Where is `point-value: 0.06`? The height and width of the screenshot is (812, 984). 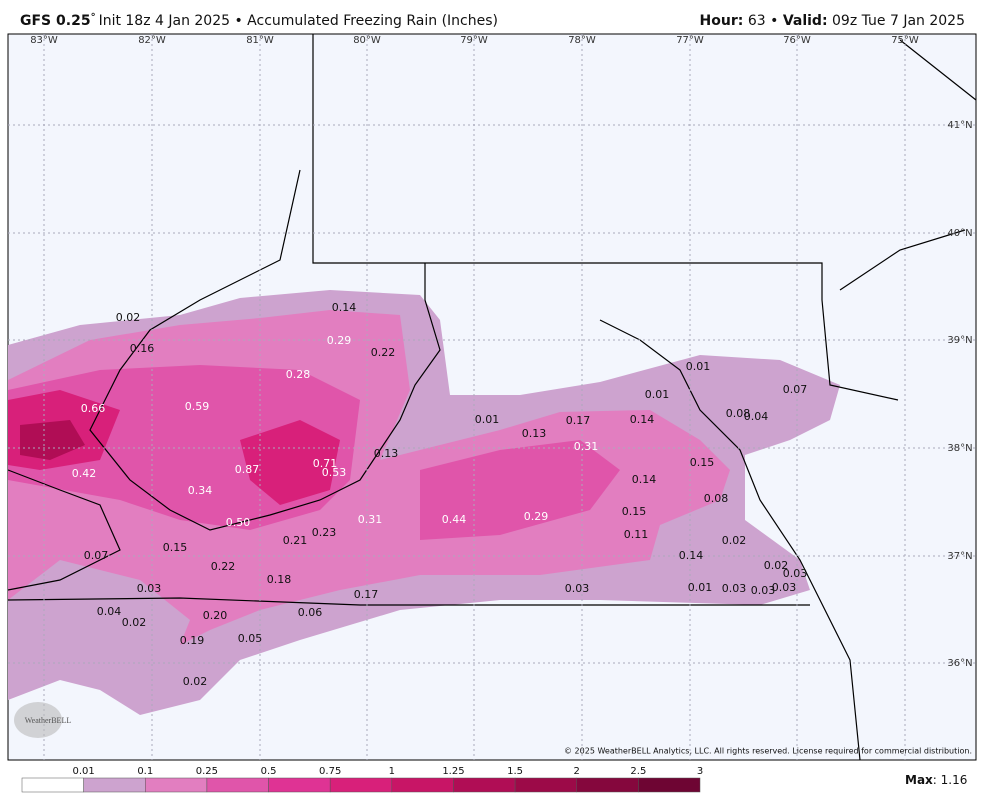 point-value: 0.06 is located at coordinates (310, 612).